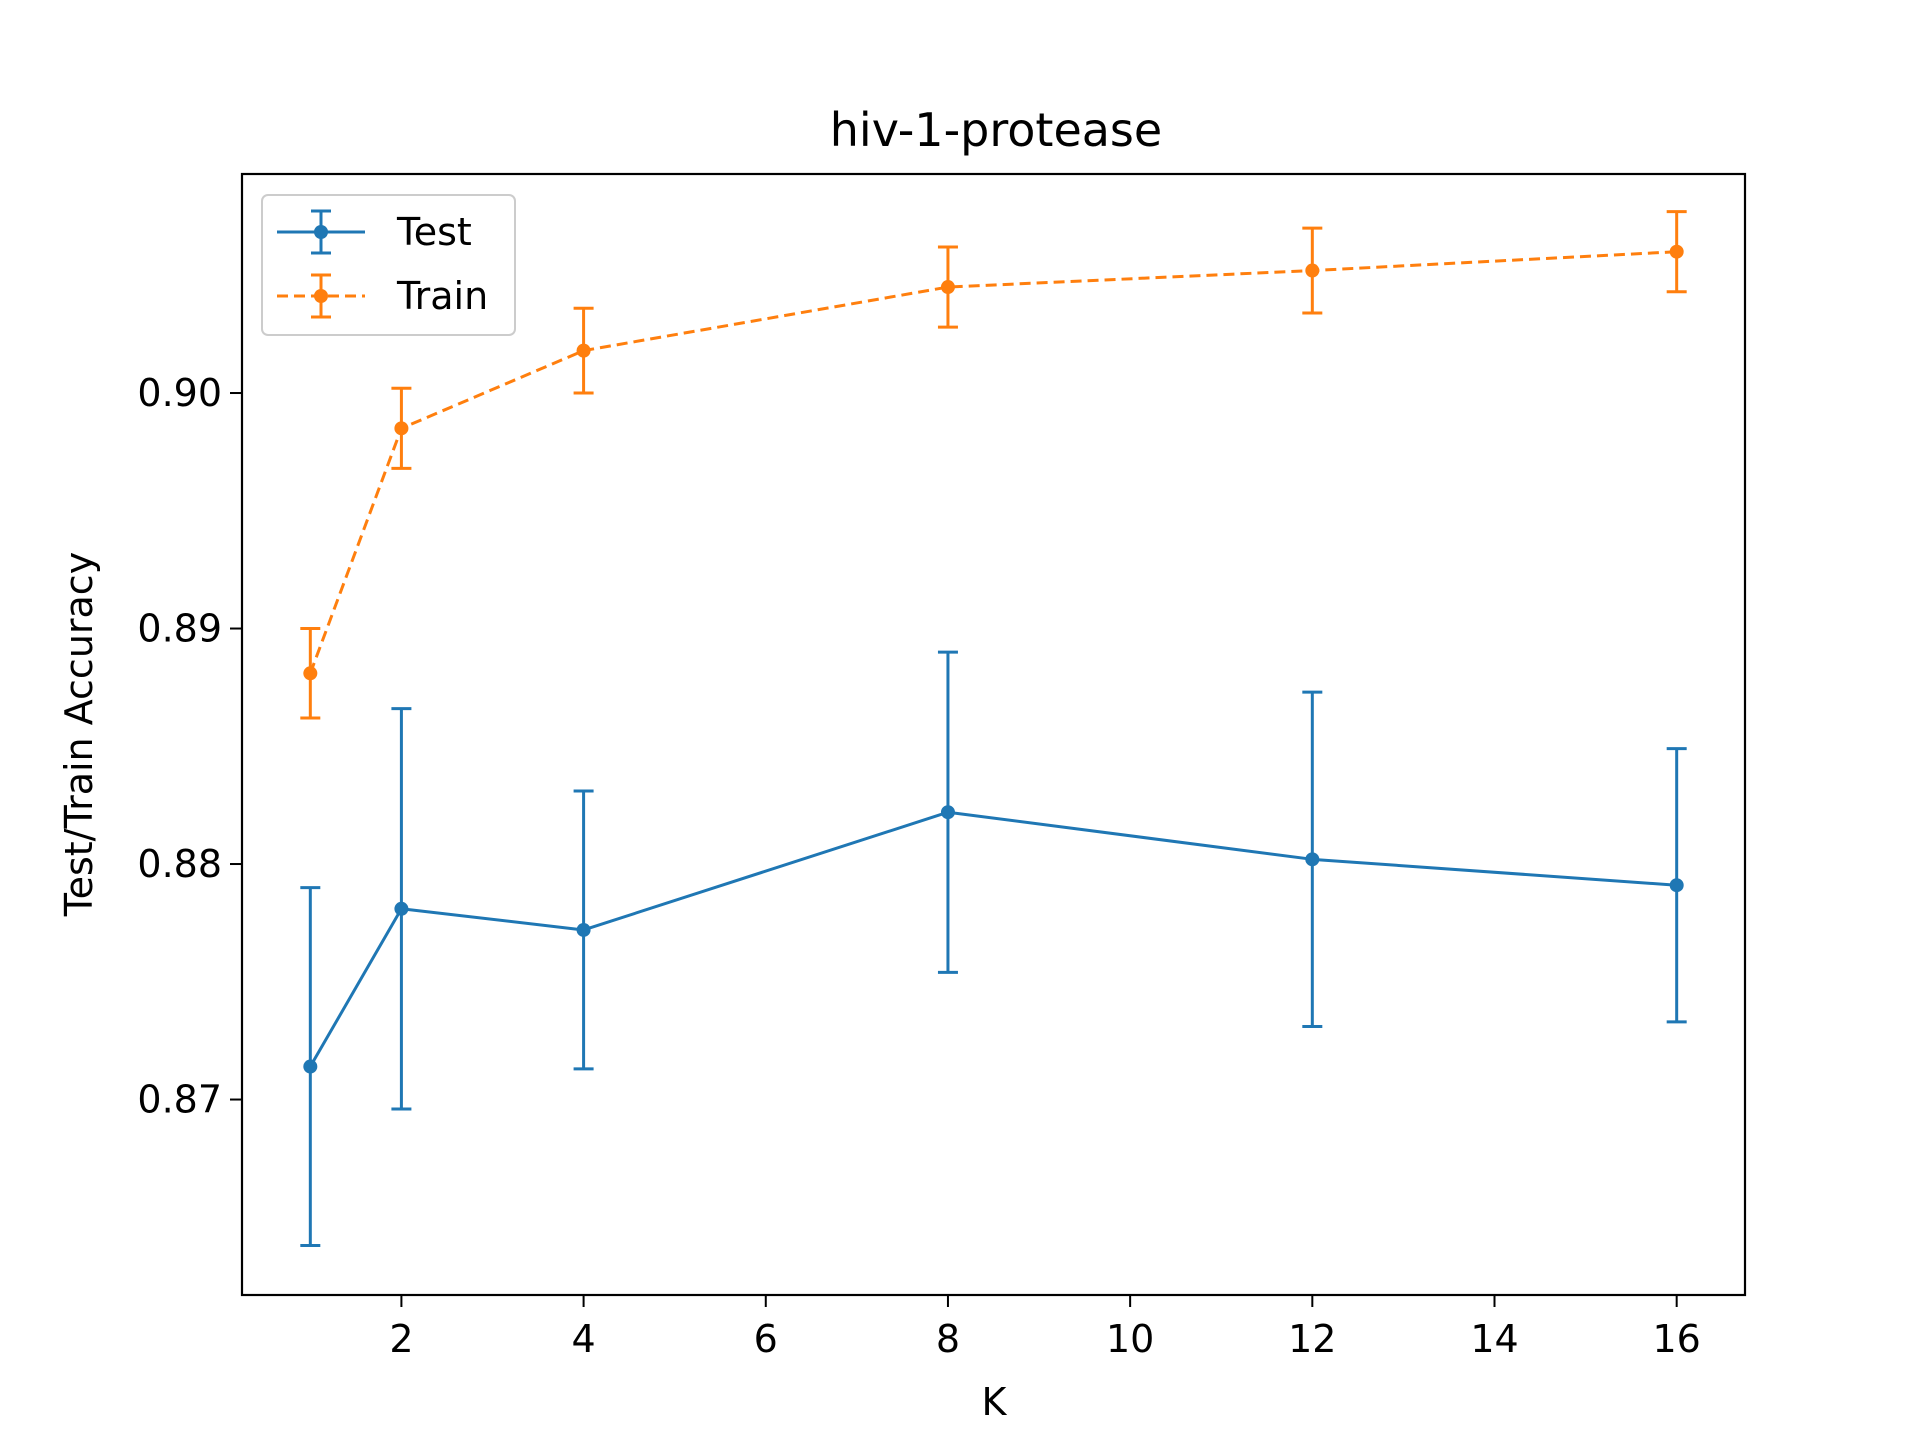  Describe the element at coordinates (179, 1100) in the screenshot. I see `y-tick-label: 0.87` at that location.